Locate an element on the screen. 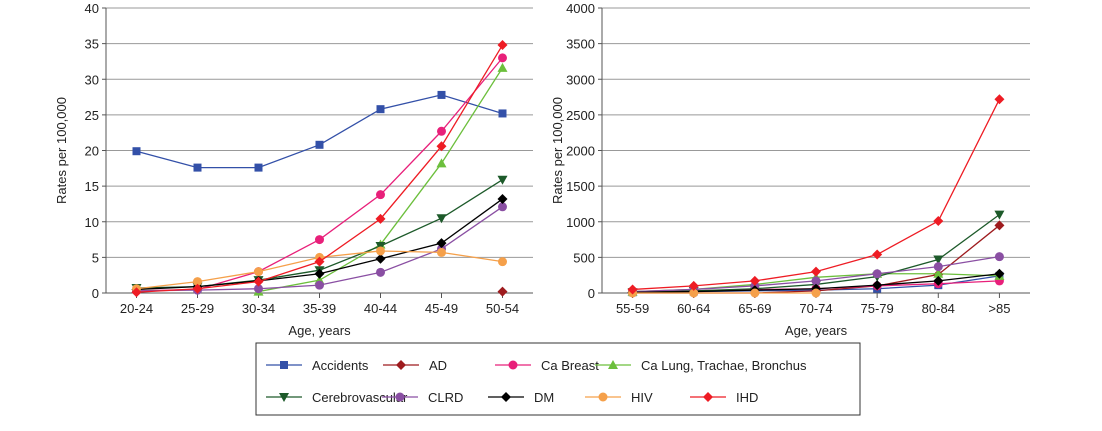  legend-item: AD is located at coordinates (415, 365).